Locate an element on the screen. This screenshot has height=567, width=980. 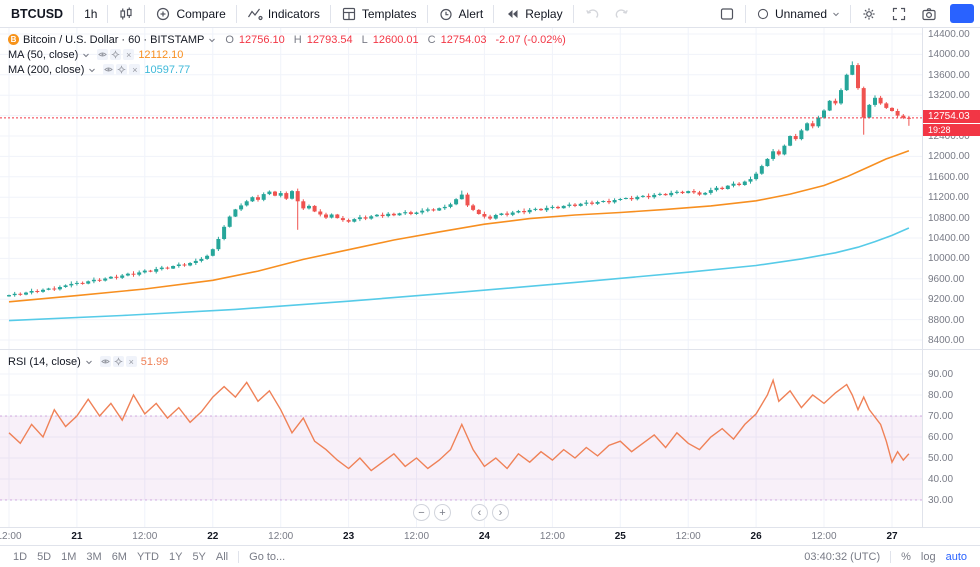
chart-type-button is located at coordinates (126, 14).